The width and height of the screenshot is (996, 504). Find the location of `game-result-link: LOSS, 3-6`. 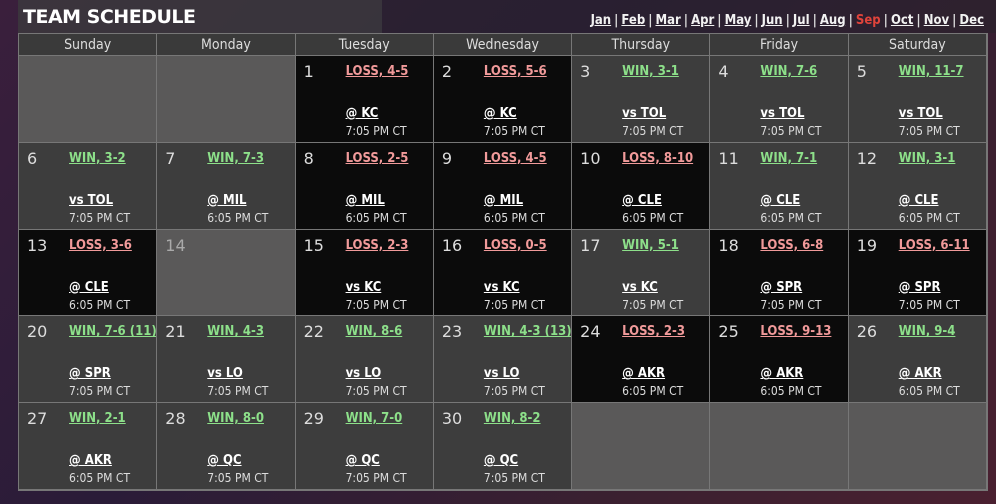

game-result-link: LOSS, 3-6 is located at coordinates (100, 245).